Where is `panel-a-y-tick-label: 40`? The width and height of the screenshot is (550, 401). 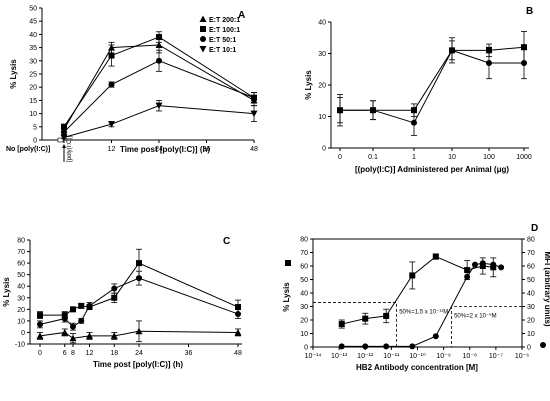
panel-a-y-tick-label: 40 is located at coordinates (33, 35).